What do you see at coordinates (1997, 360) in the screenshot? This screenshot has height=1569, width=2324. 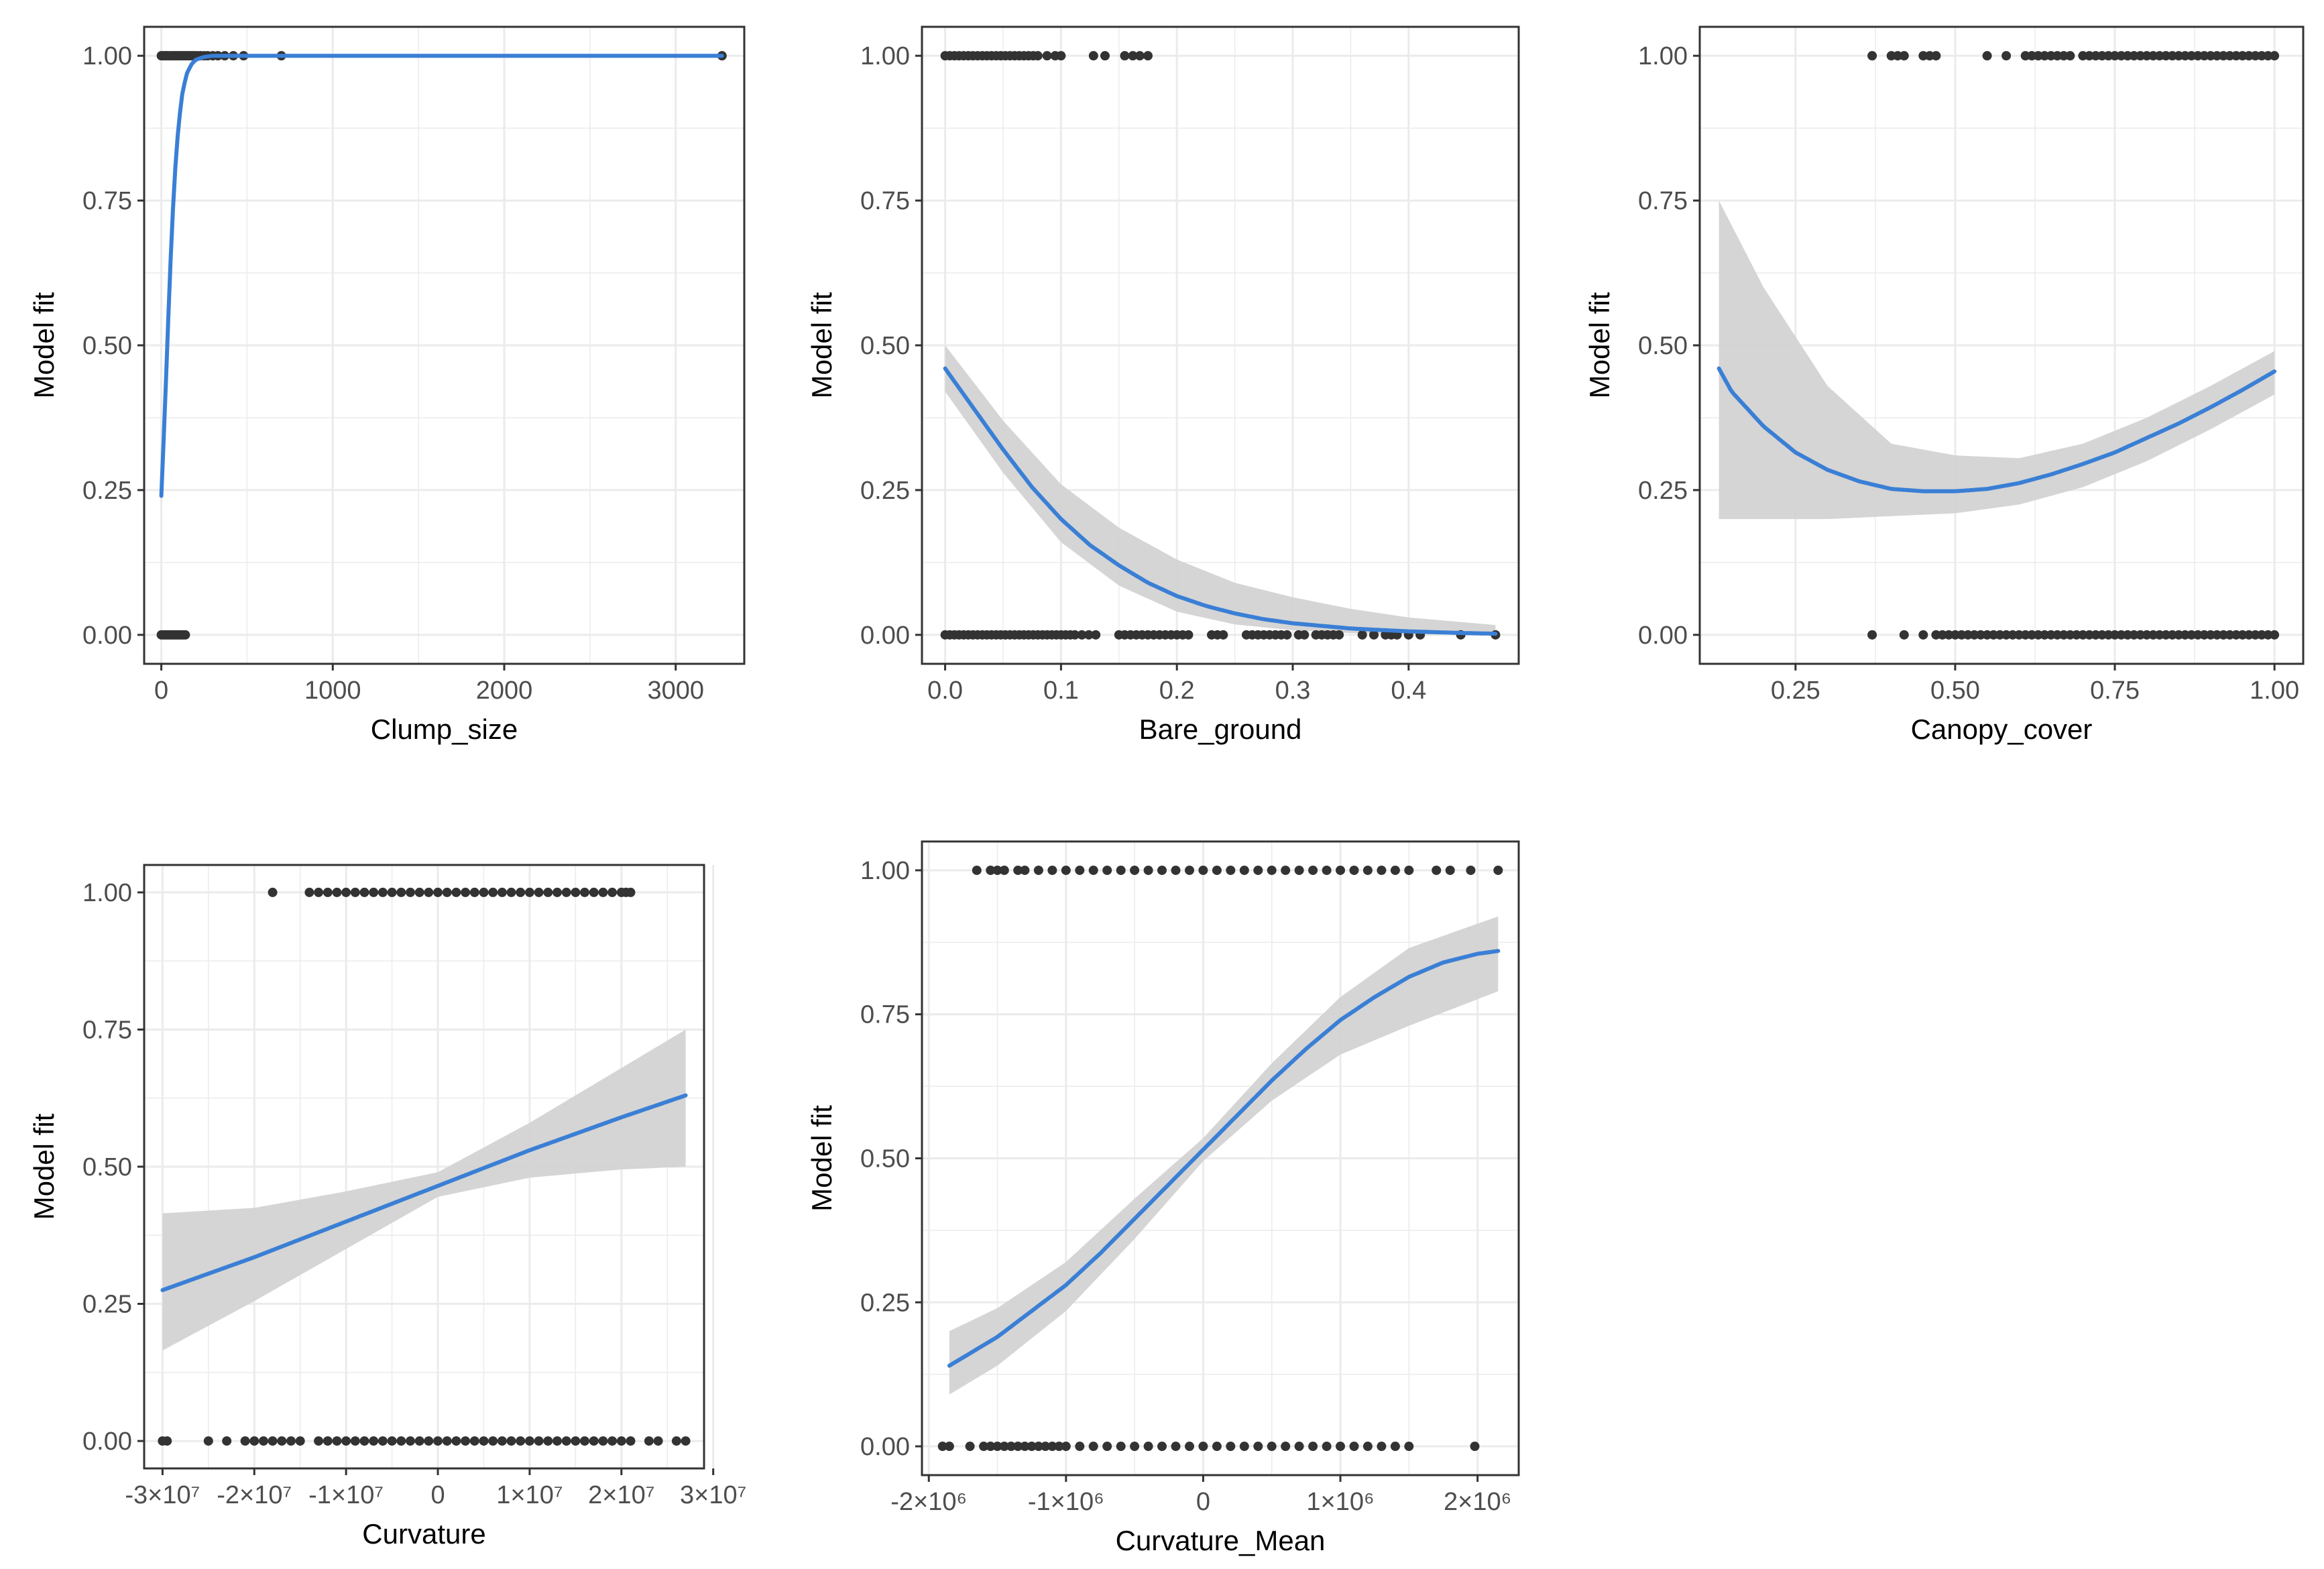 I see `confidence-band` at bounding box center [1997, 360].